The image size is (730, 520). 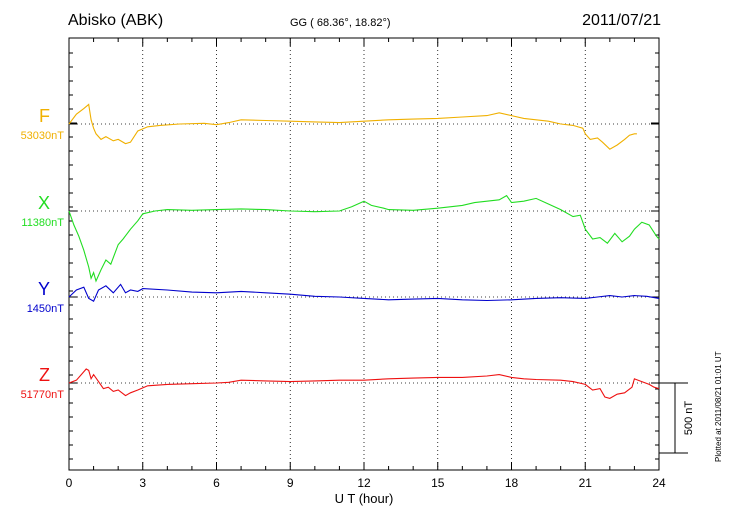 What do you see at coordinates (44, 116) in the screenshot?
I see `component-letter-f: F` at bounding box center [44, 116].